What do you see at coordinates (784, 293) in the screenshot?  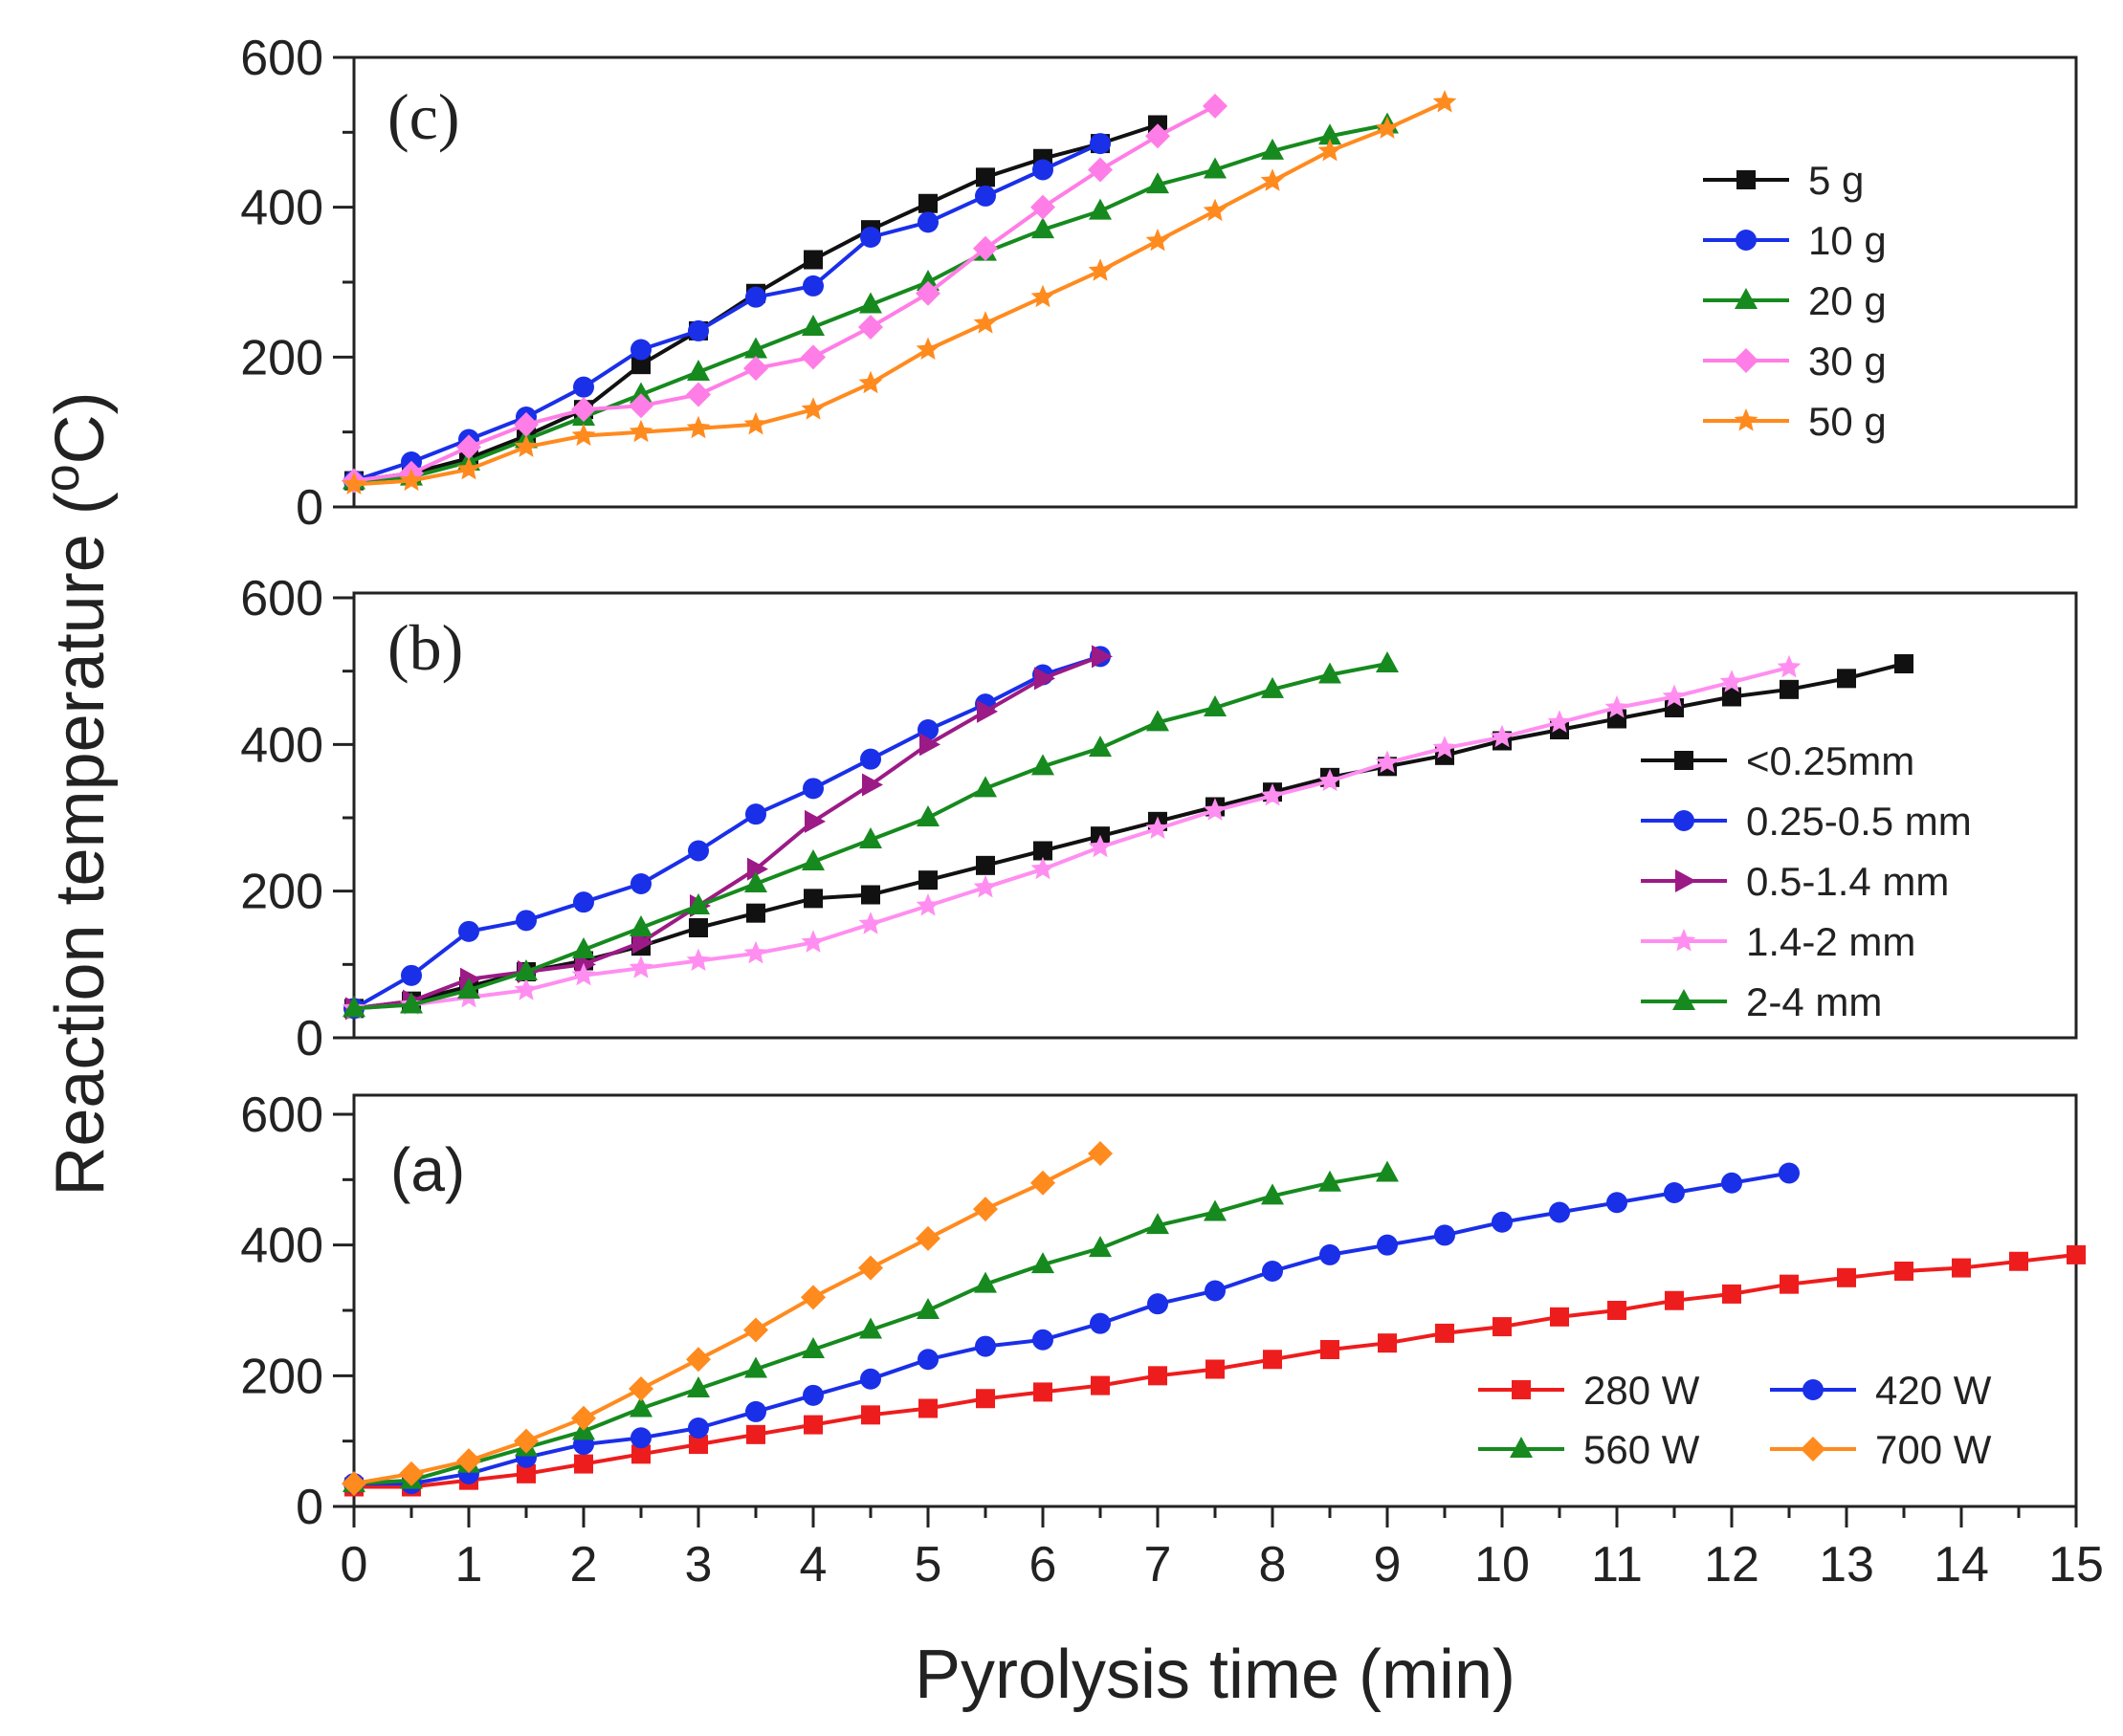 I see `series-30-g` at bounding box center [784, 293].